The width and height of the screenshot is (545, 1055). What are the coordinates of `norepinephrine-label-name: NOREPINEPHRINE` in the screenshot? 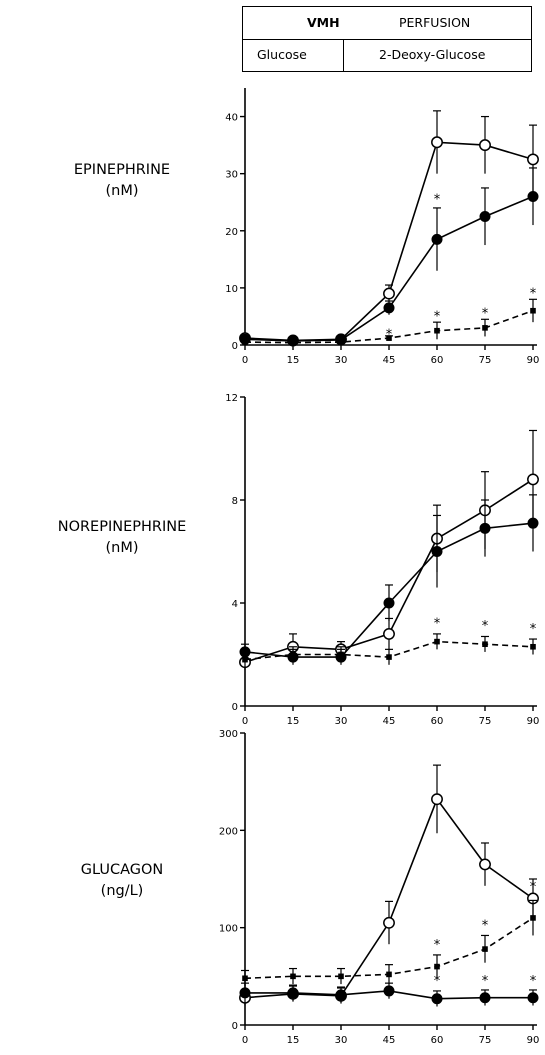 It's located at (122, 527).